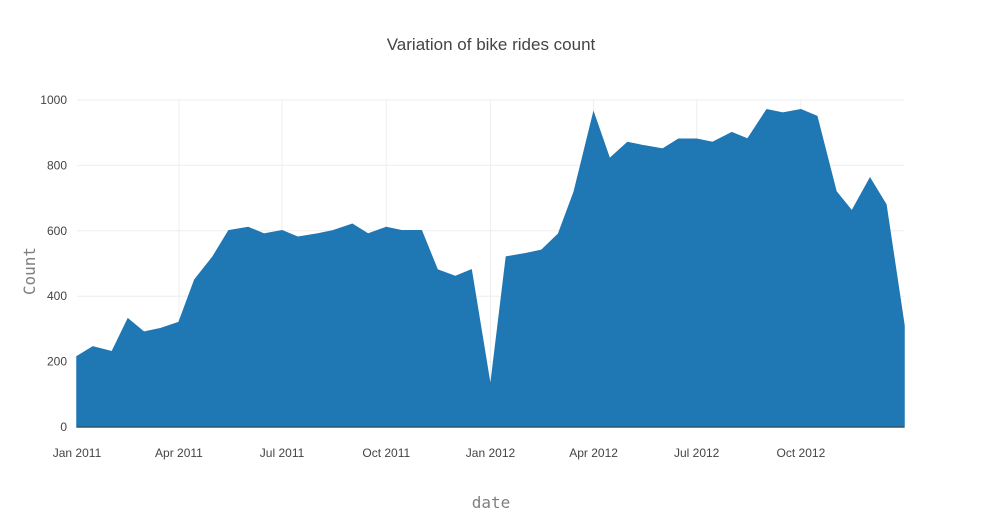 The image size is (984, 524). What do you see at coordinates (57, 296) in the screenshot?
I see `y-tick-label: 400` at bounding box center [57, 296].